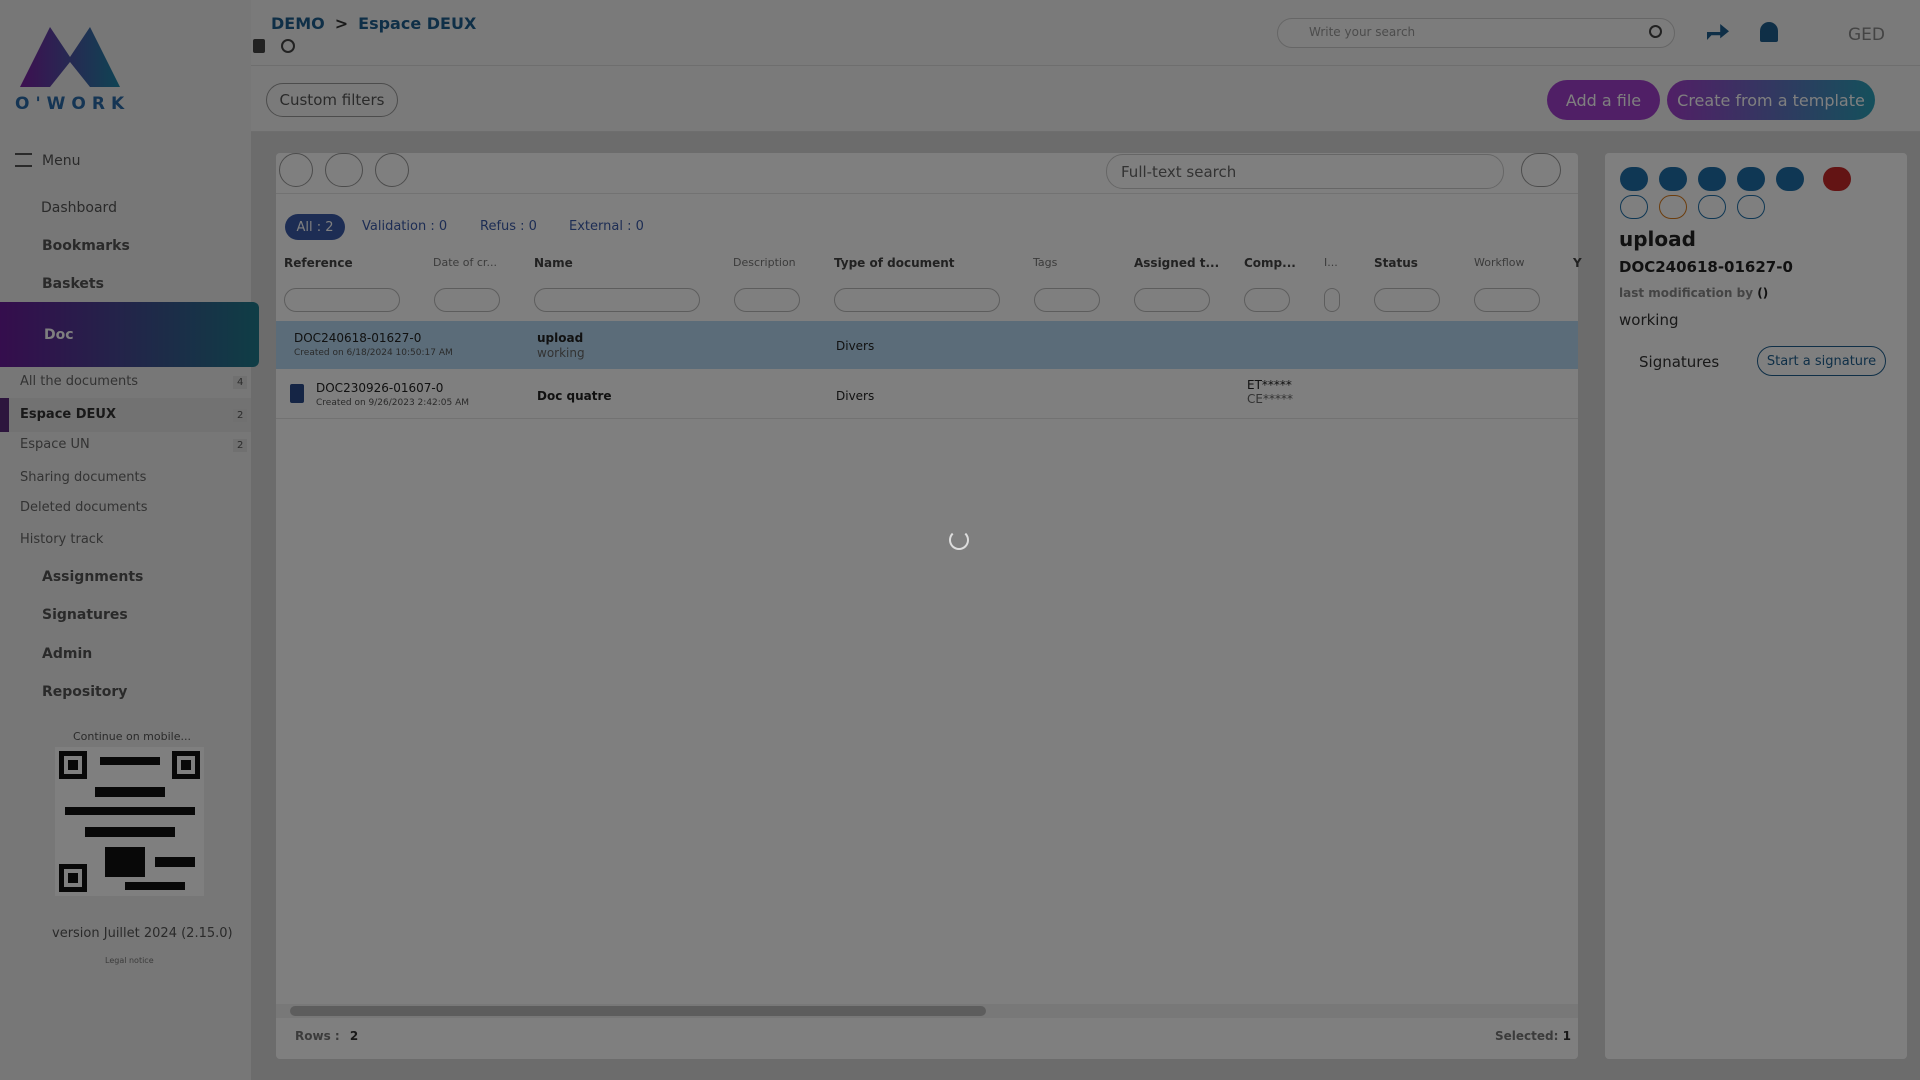 This screenshot has width=1920, height=1080. Describe the element at coordinates (959, 540) in the screenshot. I see `spinner` at that location.